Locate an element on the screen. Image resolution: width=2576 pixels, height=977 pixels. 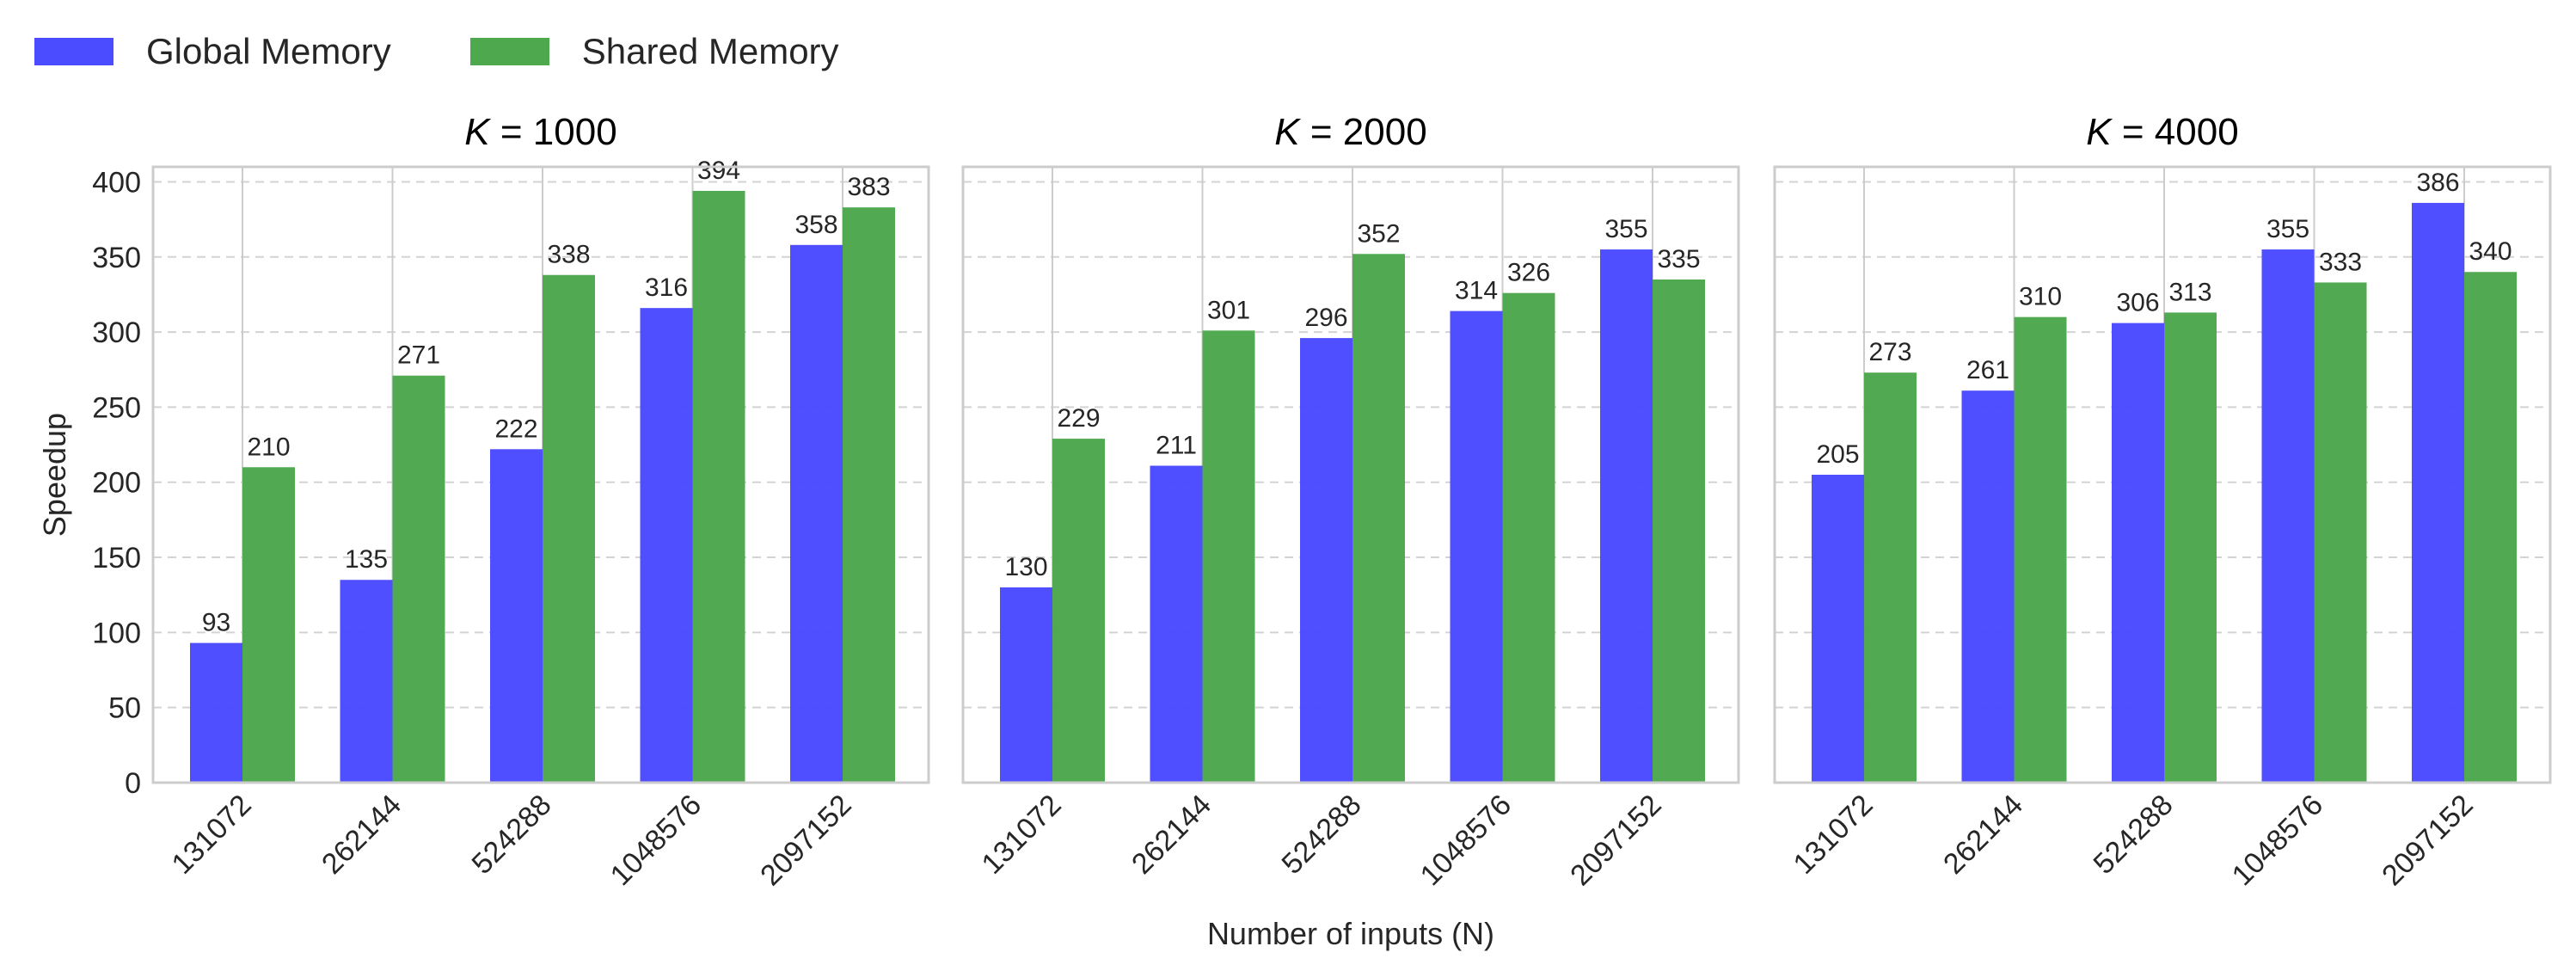
data-label: 338 is located at coordinates (568, 255).